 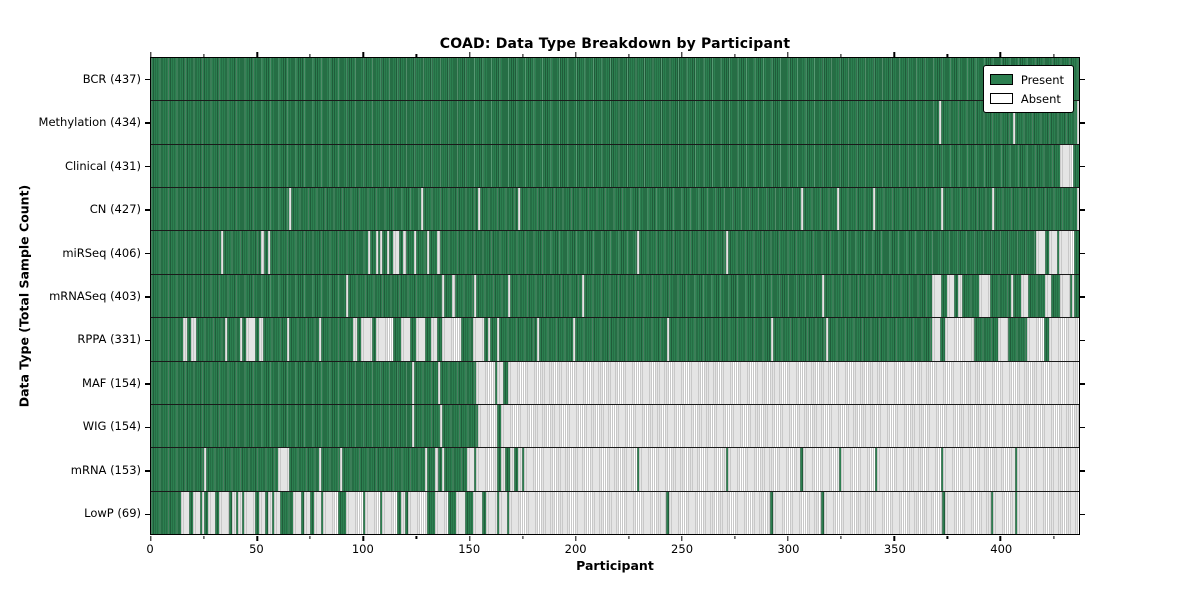 What do you see at coordinates (109, 339) in the screenshot?
I see `row-label-rppa: RPPA (331)` at bounding box center [109, 339].